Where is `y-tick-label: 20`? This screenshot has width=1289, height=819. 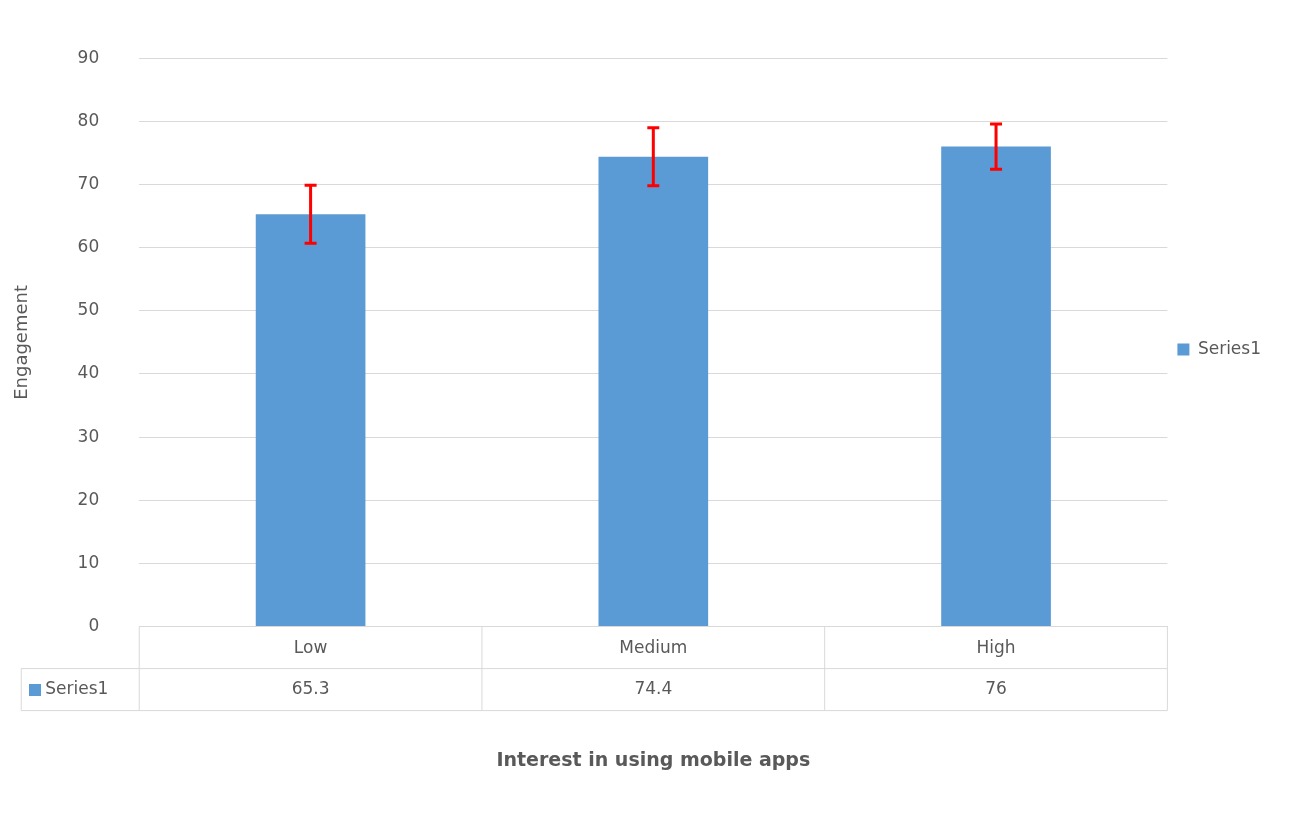 y-tick-label: 20 is located at coordinates (88, 498).